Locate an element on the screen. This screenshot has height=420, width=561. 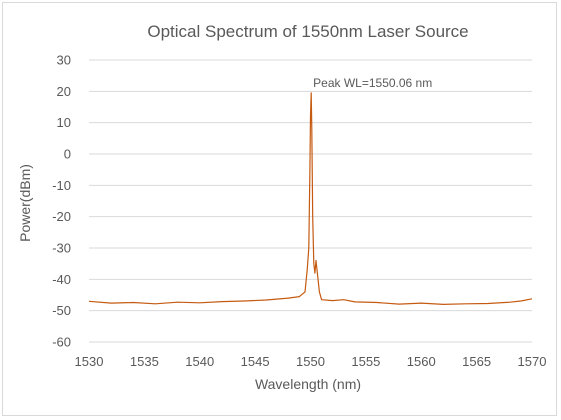
y-tick-label: 30 is located at coordinates (64, 60).